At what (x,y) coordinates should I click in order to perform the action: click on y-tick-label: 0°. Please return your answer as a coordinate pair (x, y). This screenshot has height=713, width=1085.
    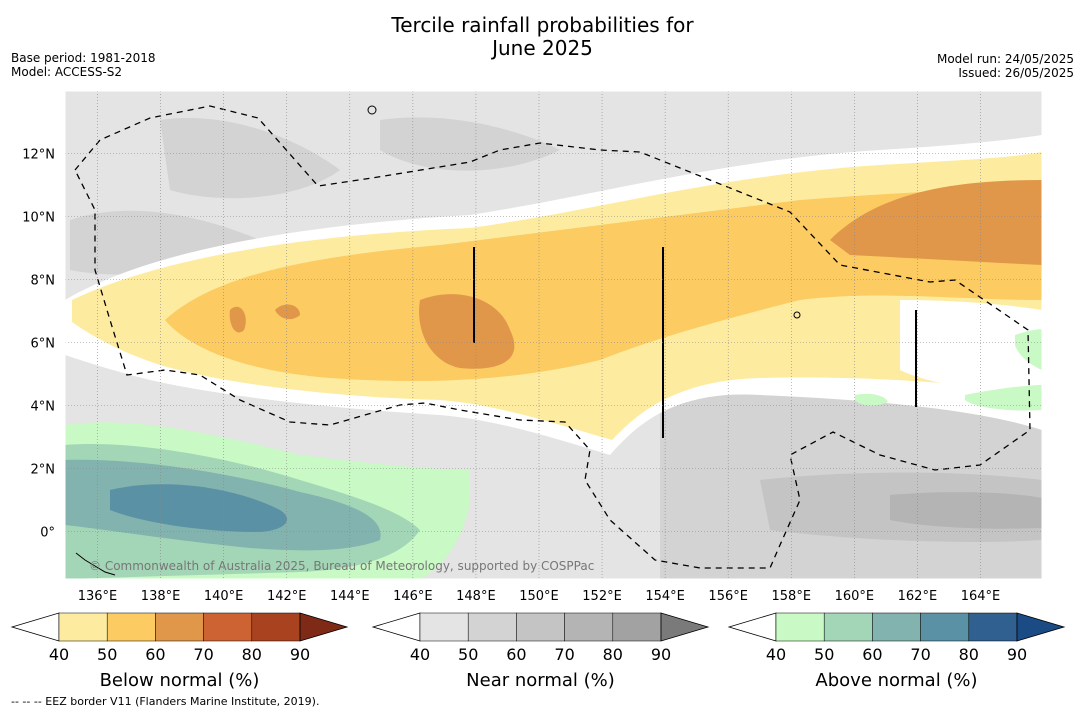
    Looking at the image, I should click on (47, 533).